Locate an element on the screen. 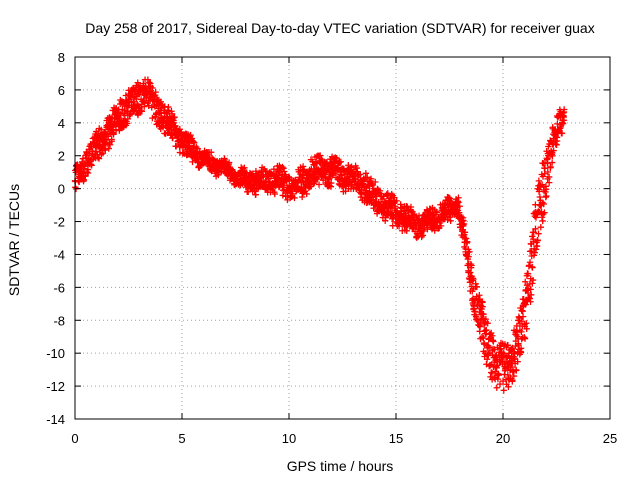  y-tick-label: 2 is located at coordinates (61, 156).